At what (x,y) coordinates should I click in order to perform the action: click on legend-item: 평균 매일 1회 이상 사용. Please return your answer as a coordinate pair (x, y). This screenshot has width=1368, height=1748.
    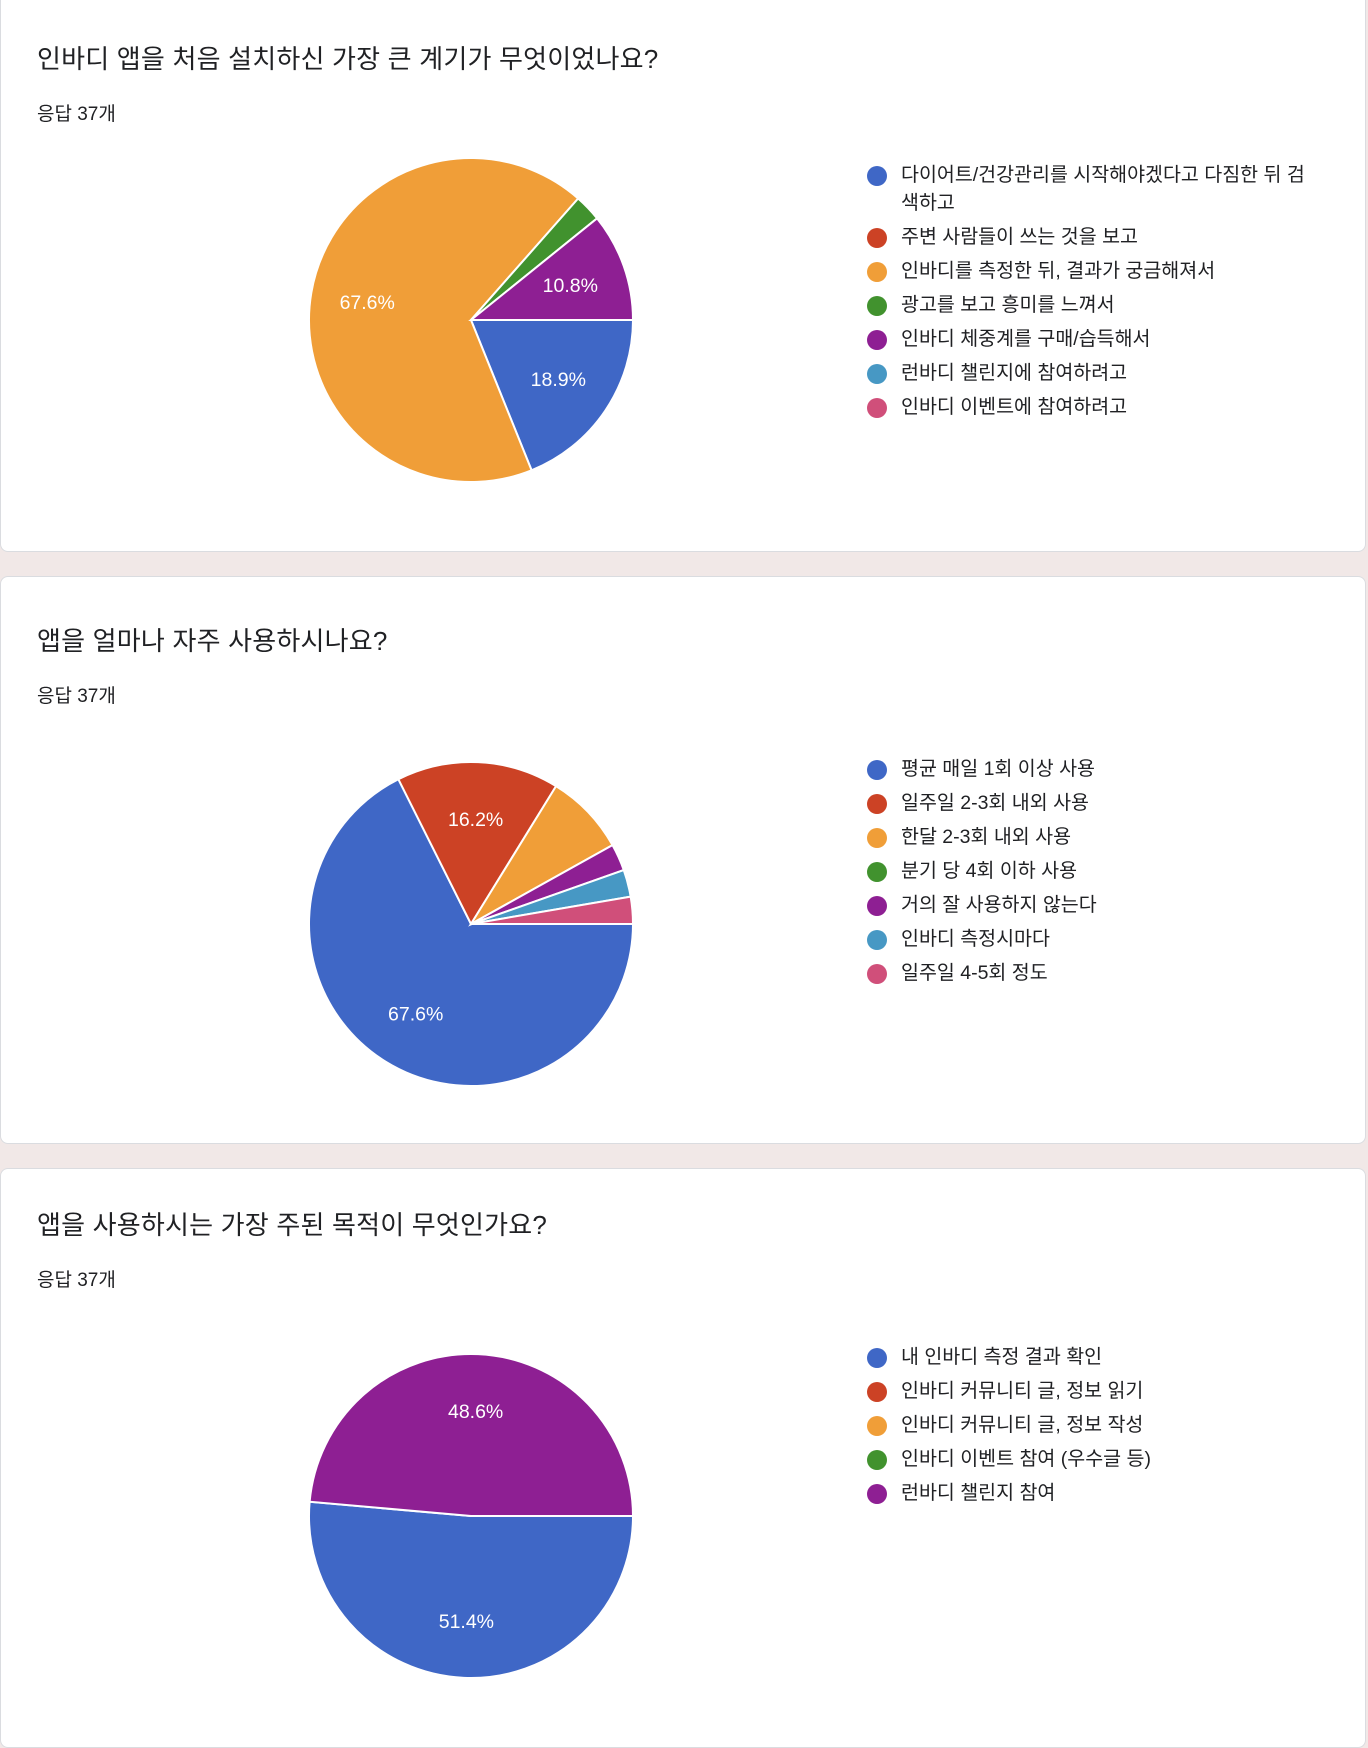
    Looking at the image, I should click on (1087, 769).